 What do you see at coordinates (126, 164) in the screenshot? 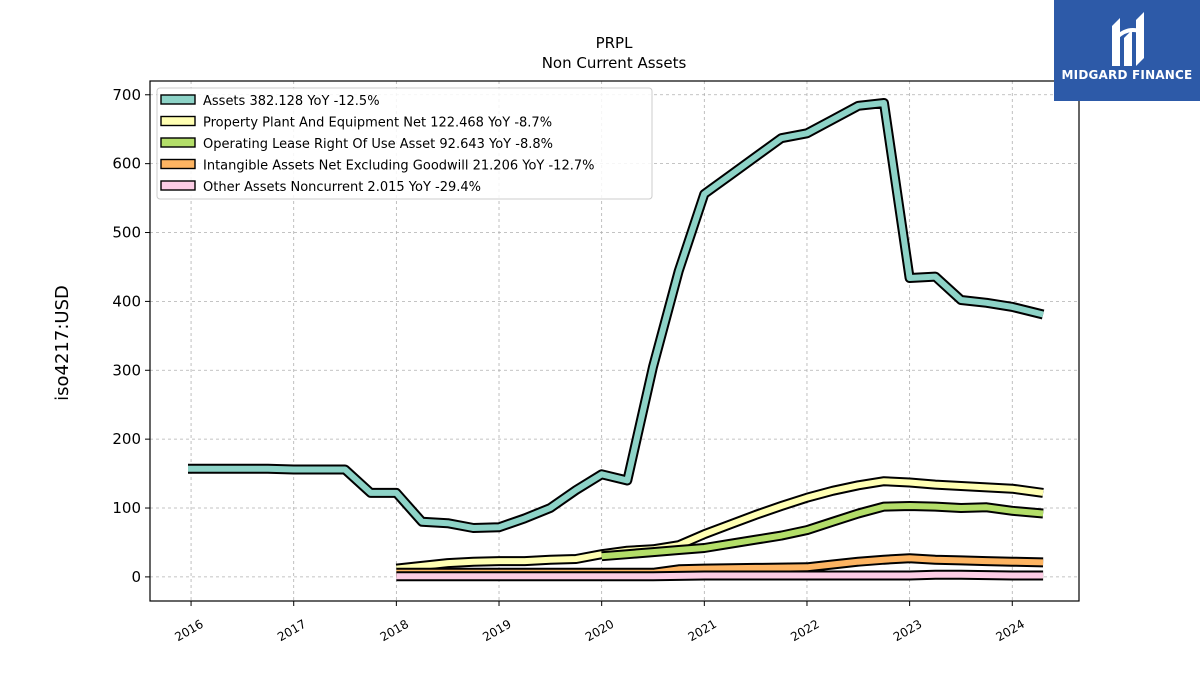
I see `y-tick-label: 600` at bounding box center [126, 164].